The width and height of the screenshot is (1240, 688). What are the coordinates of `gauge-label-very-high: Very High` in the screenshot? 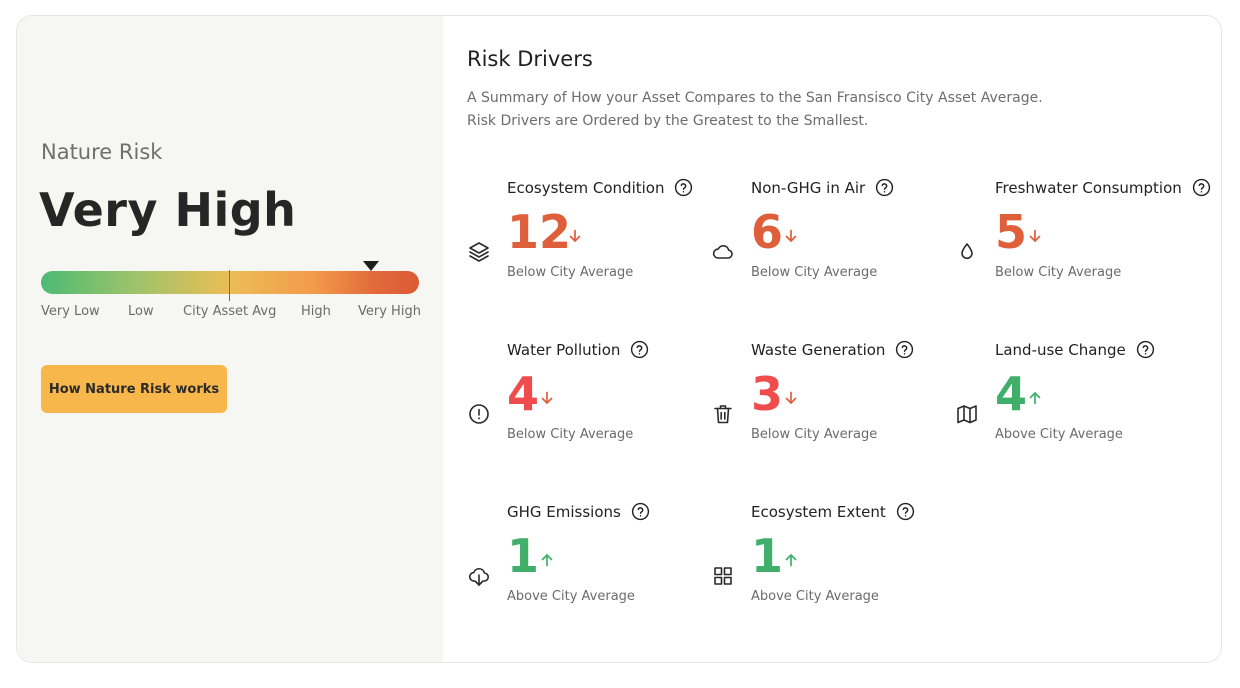 It's located at (389, 311).